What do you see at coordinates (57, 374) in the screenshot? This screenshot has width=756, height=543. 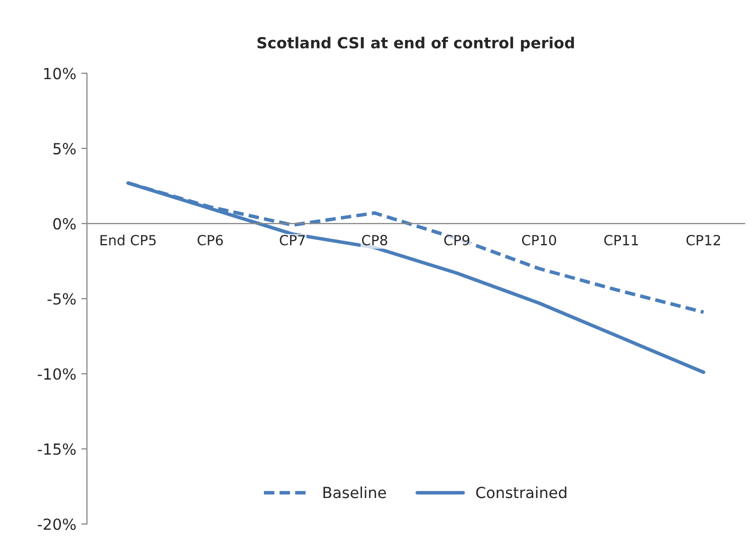 I see `y-tick-label: -10%` at bounding box center [57, 374].